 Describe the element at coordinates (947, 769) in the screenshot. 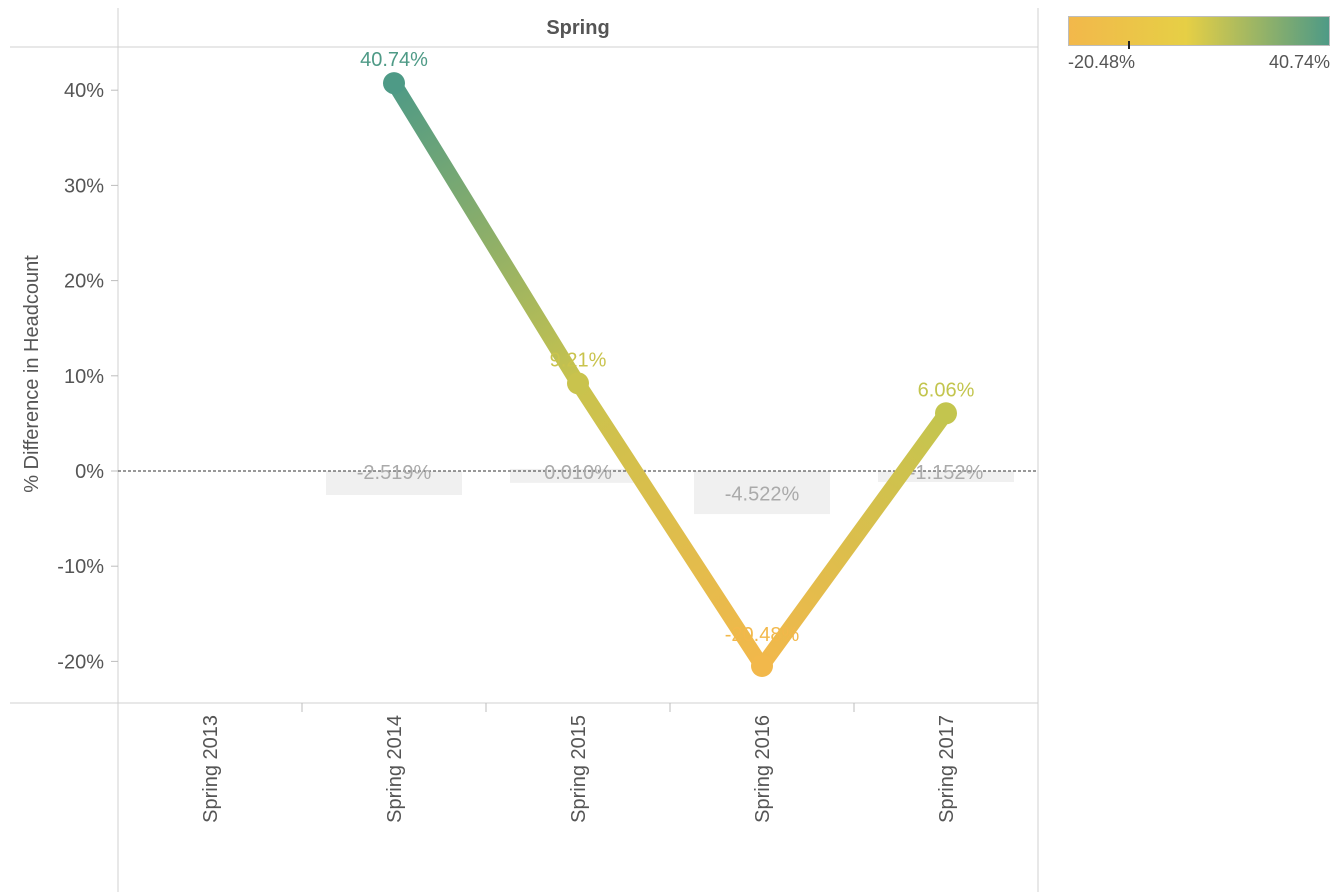

I see `x-tick-label: Spring 2017` at that location.